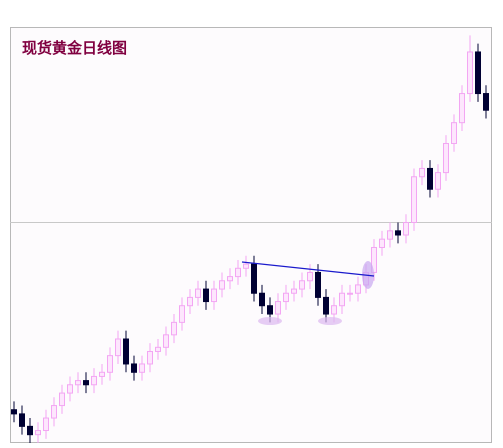  I want to click on chart-title: 现货黄金日线图, so click(74, 48).